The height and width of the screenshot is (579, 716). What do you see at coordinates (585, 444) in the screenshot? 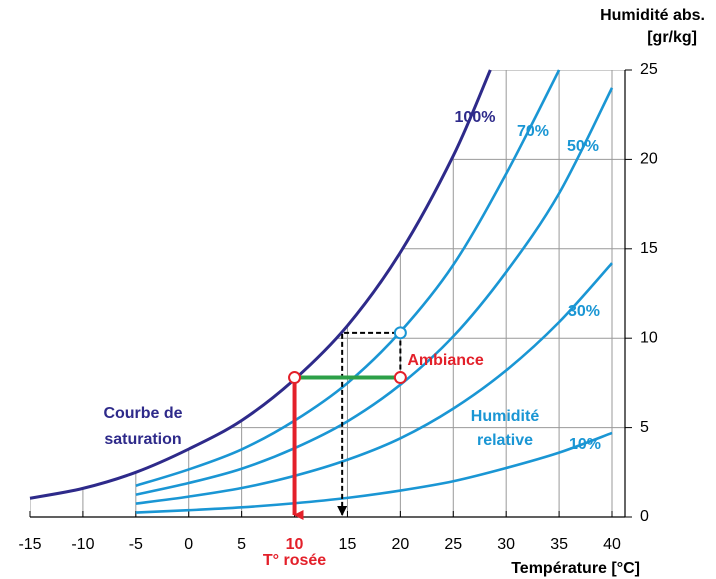
I see `series-label: 10%` at bounding box center [585, 444].